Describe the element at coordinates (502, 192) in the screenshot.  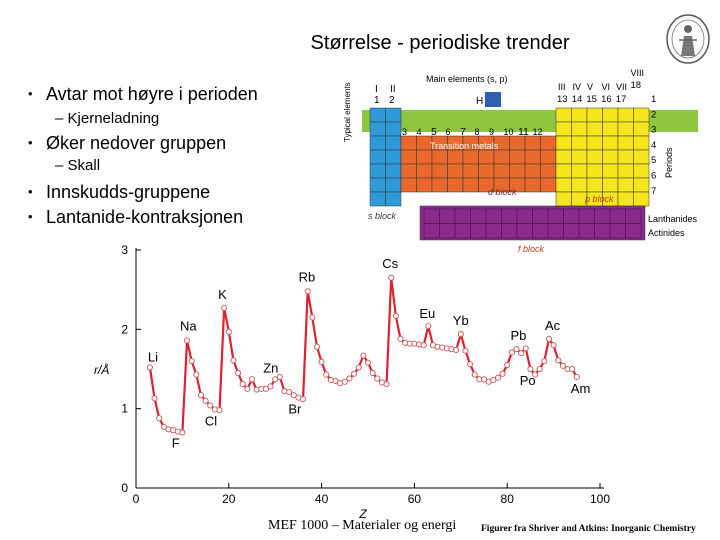
I see `d-block-label: d block` at that location.